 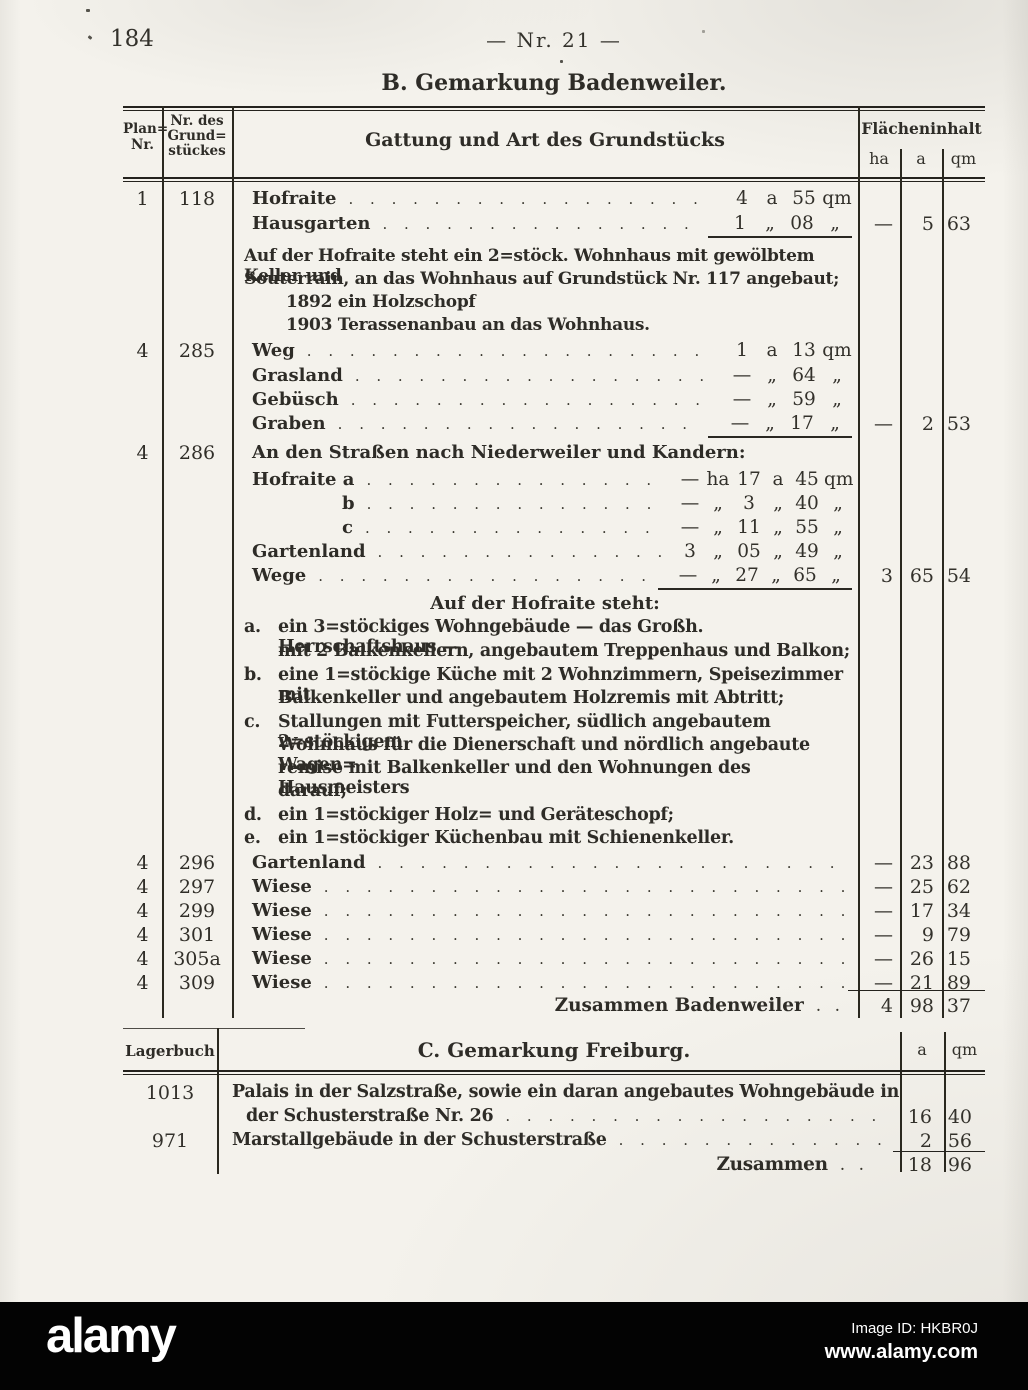 What do you see at coordinates (921, 1006) in the screenshot?
I see `sum-total: 4 98 37` at bounding box center [921, 1006].